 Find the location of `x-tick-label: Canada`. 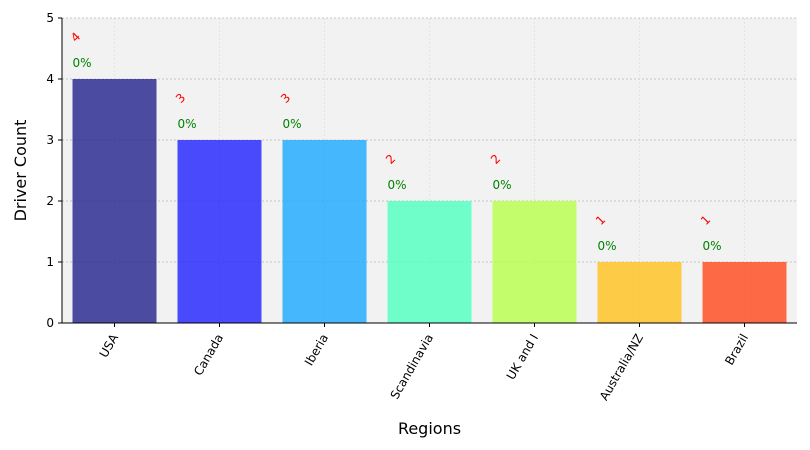

x-tick-label: Canada is located at coordinates (208, 355).